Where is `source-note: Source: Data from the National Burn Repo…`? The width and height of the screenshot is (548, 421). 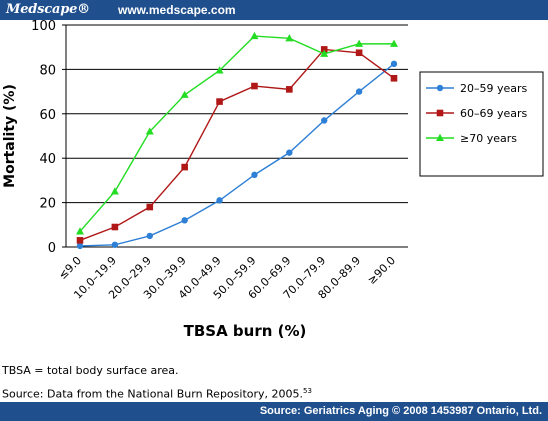
source-note: Source: Data from the National Burn Repo… is located at coordinates (157, 394).